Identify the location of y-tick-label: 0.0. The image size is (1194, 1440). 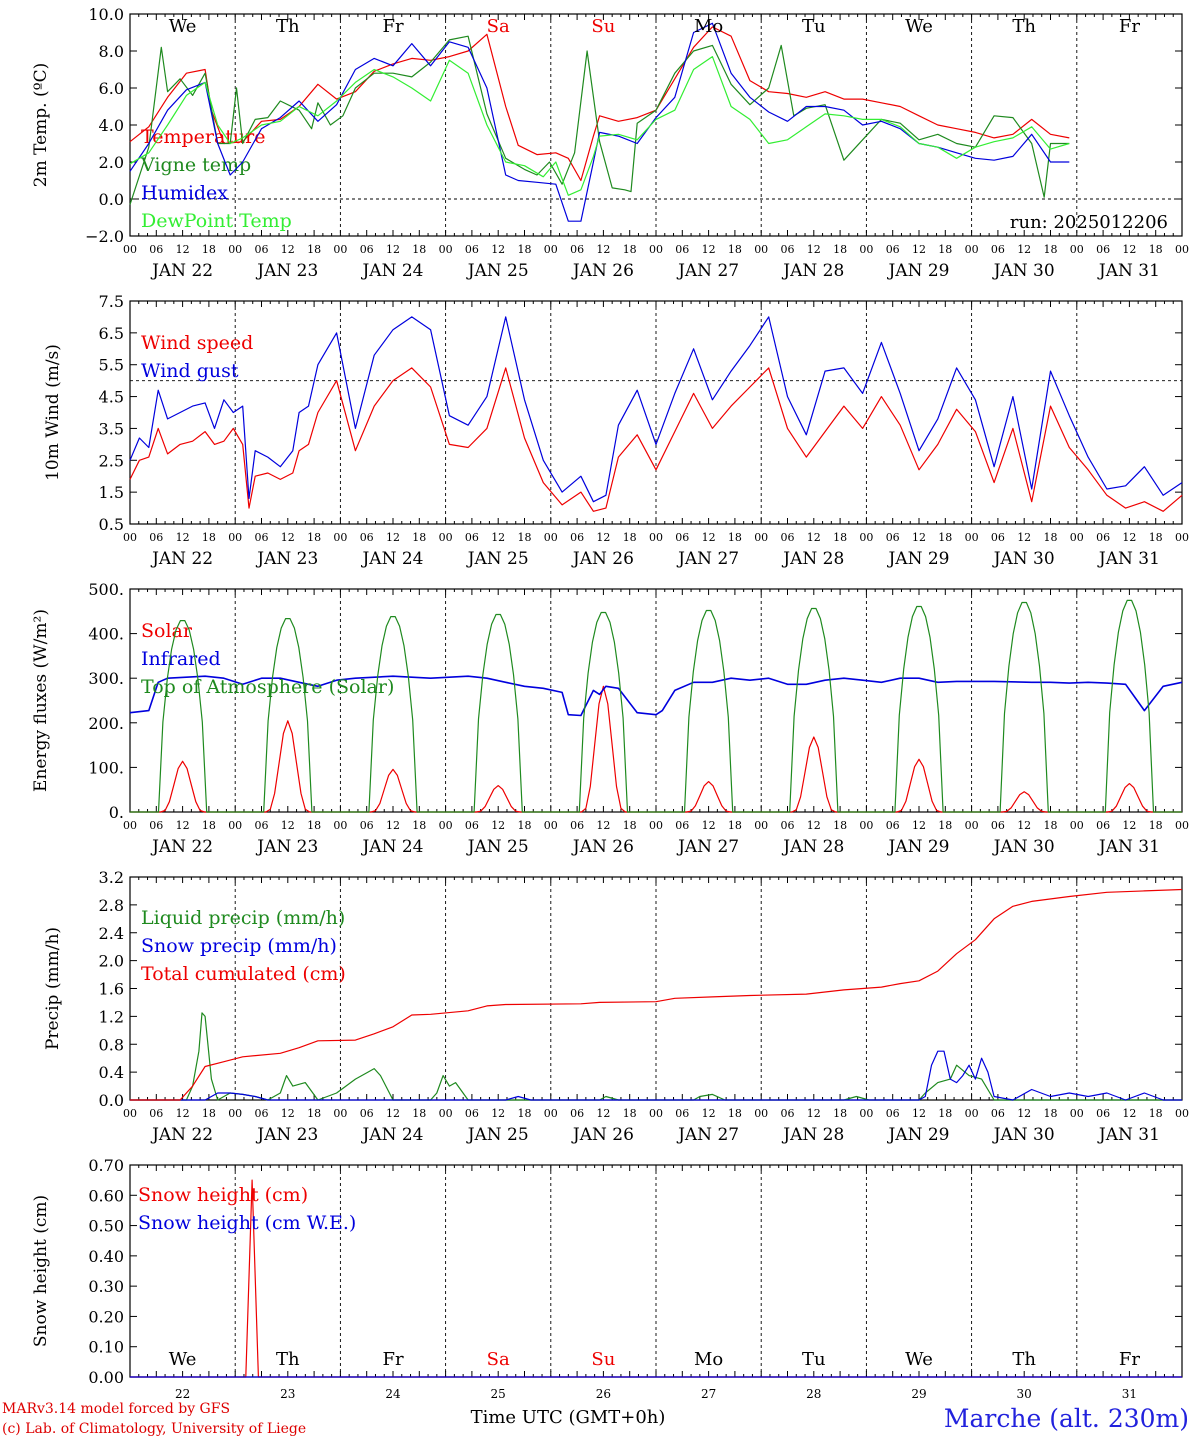
(111, 199).